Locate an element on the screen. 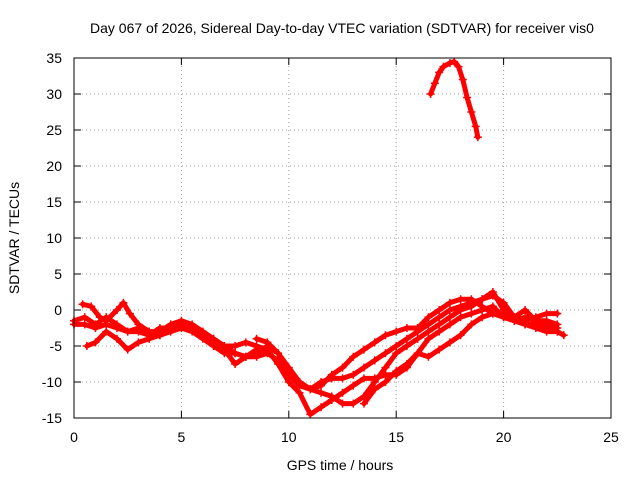 Image resolution: width=640 pixels, height=480 pixels. y-tick-label: 15 is located at coordinates (54, 202).